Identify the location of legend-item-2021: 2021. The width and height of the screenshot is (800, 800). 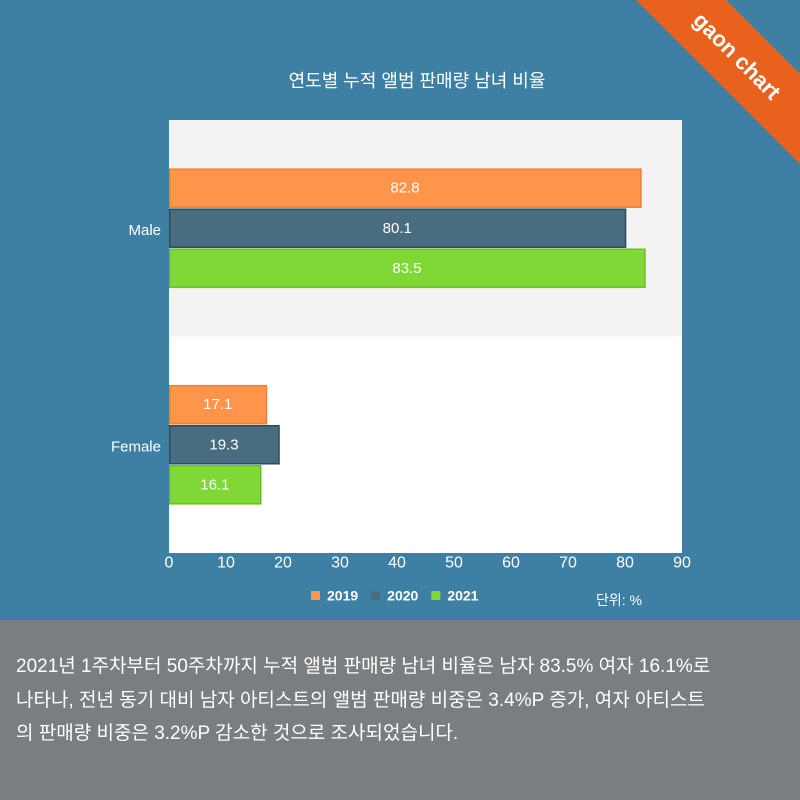
(455, 596).